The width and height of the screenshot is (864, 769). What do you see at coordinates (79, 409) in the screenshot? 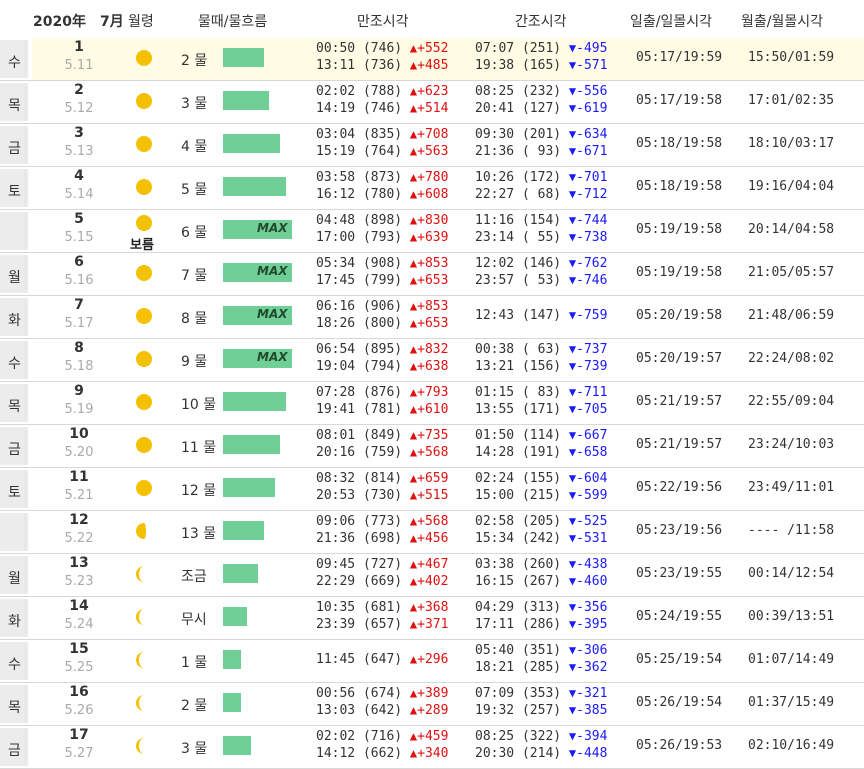
I see `lunar-date: 5.19` at bounding box center [79, 409].